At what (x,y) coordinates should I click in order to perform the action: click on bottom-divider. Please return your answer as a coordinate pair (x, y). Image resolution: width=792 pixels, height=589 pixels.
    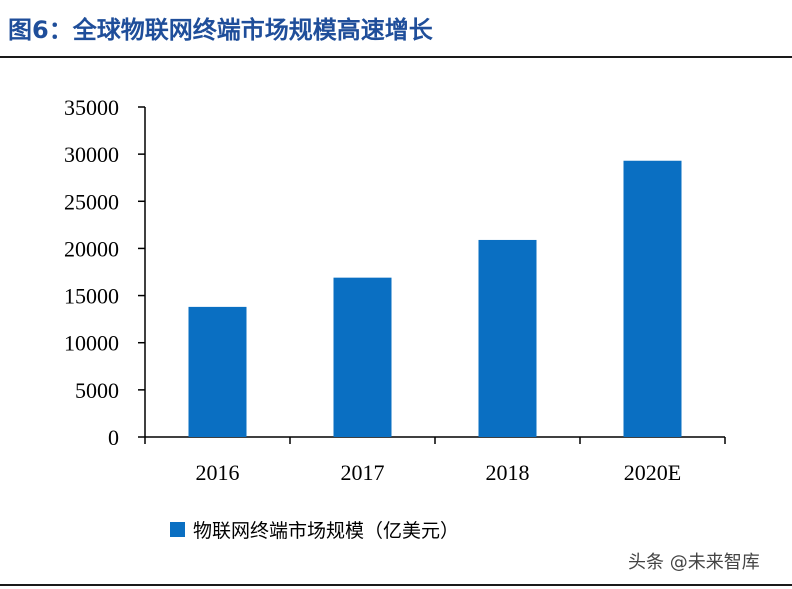
    Looking at the image, I should click on (396, 585).